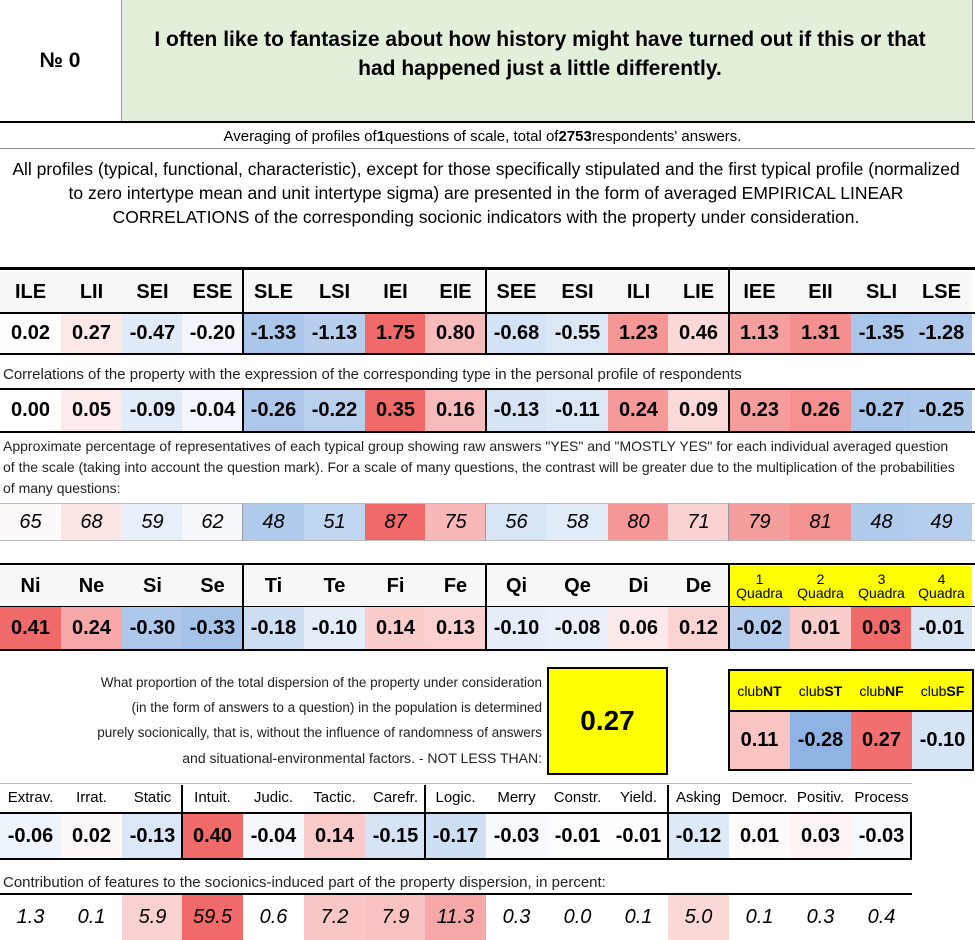 The width and height of the screenshot is (975, 940). I want to click on type-correlation-value: -0.09, so click(152, 410).